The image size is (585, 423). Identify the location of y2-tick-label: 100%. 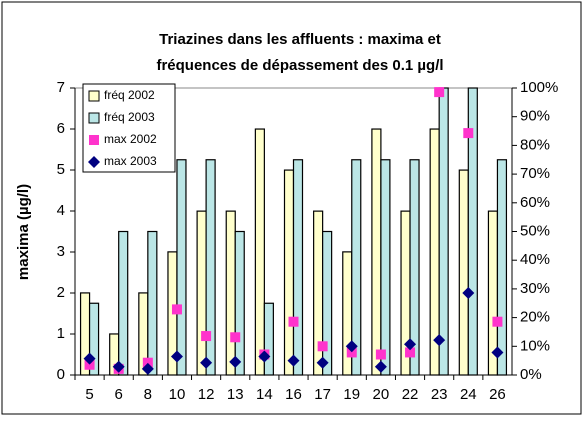
(539, 87).